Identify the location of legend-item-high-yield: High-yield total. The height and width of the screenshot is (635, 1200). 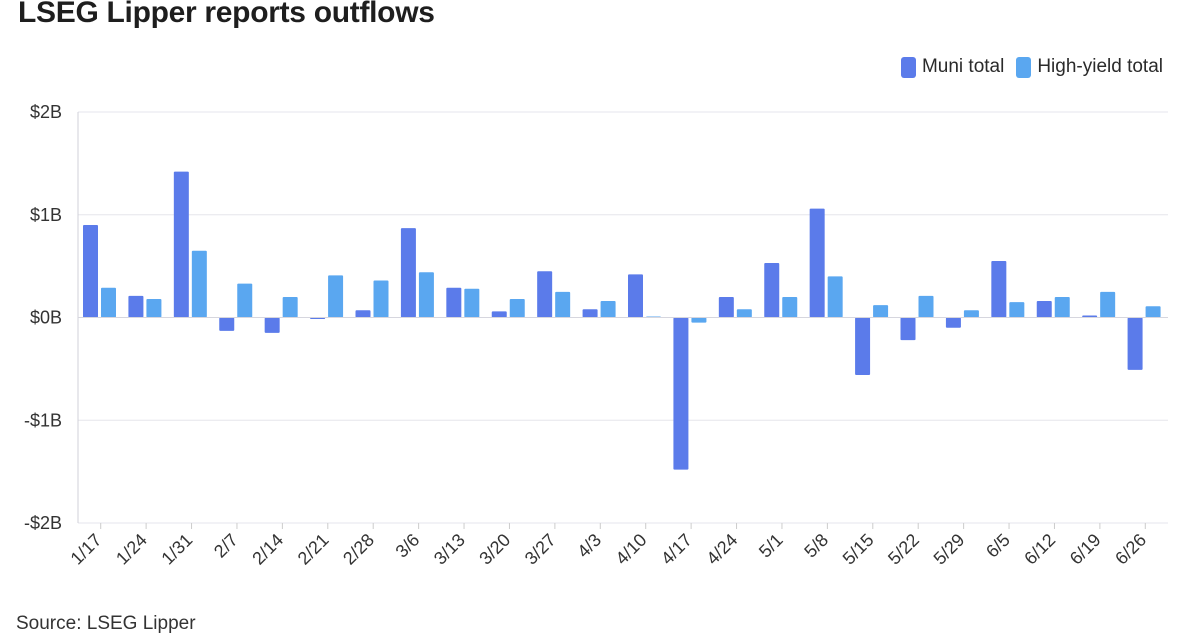
(1089, 67).